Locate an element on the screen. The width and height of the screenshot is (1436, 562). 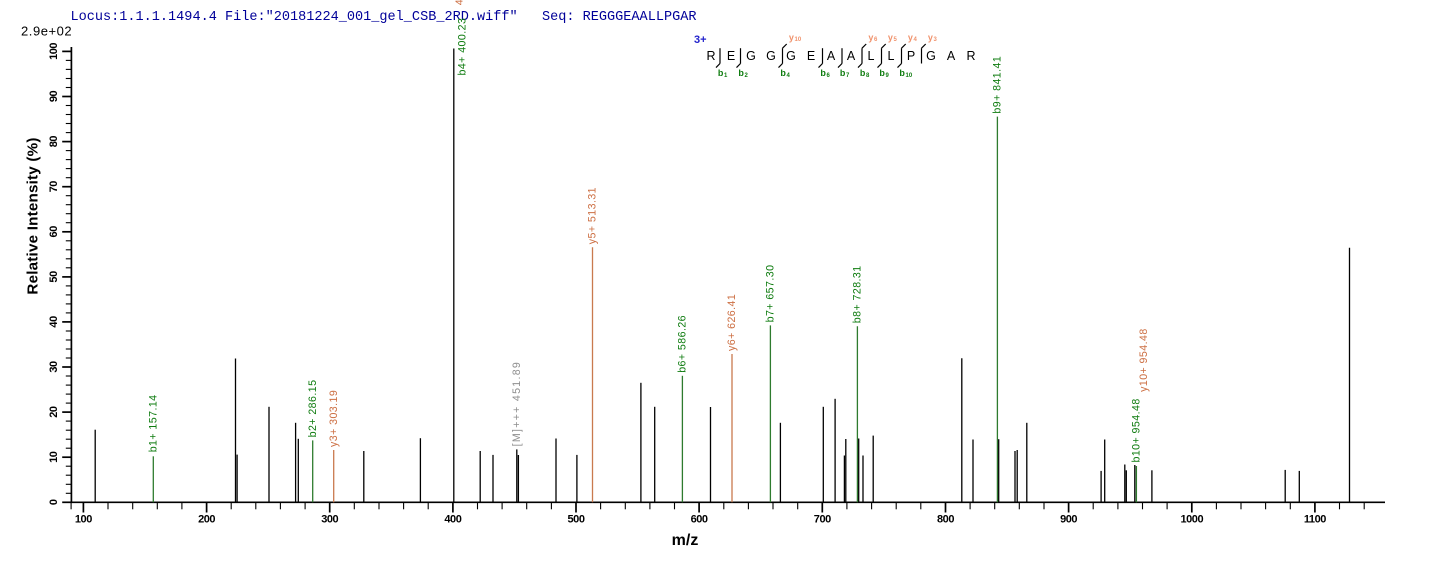
svg-text: 1 is located at coordinates (726, 76).